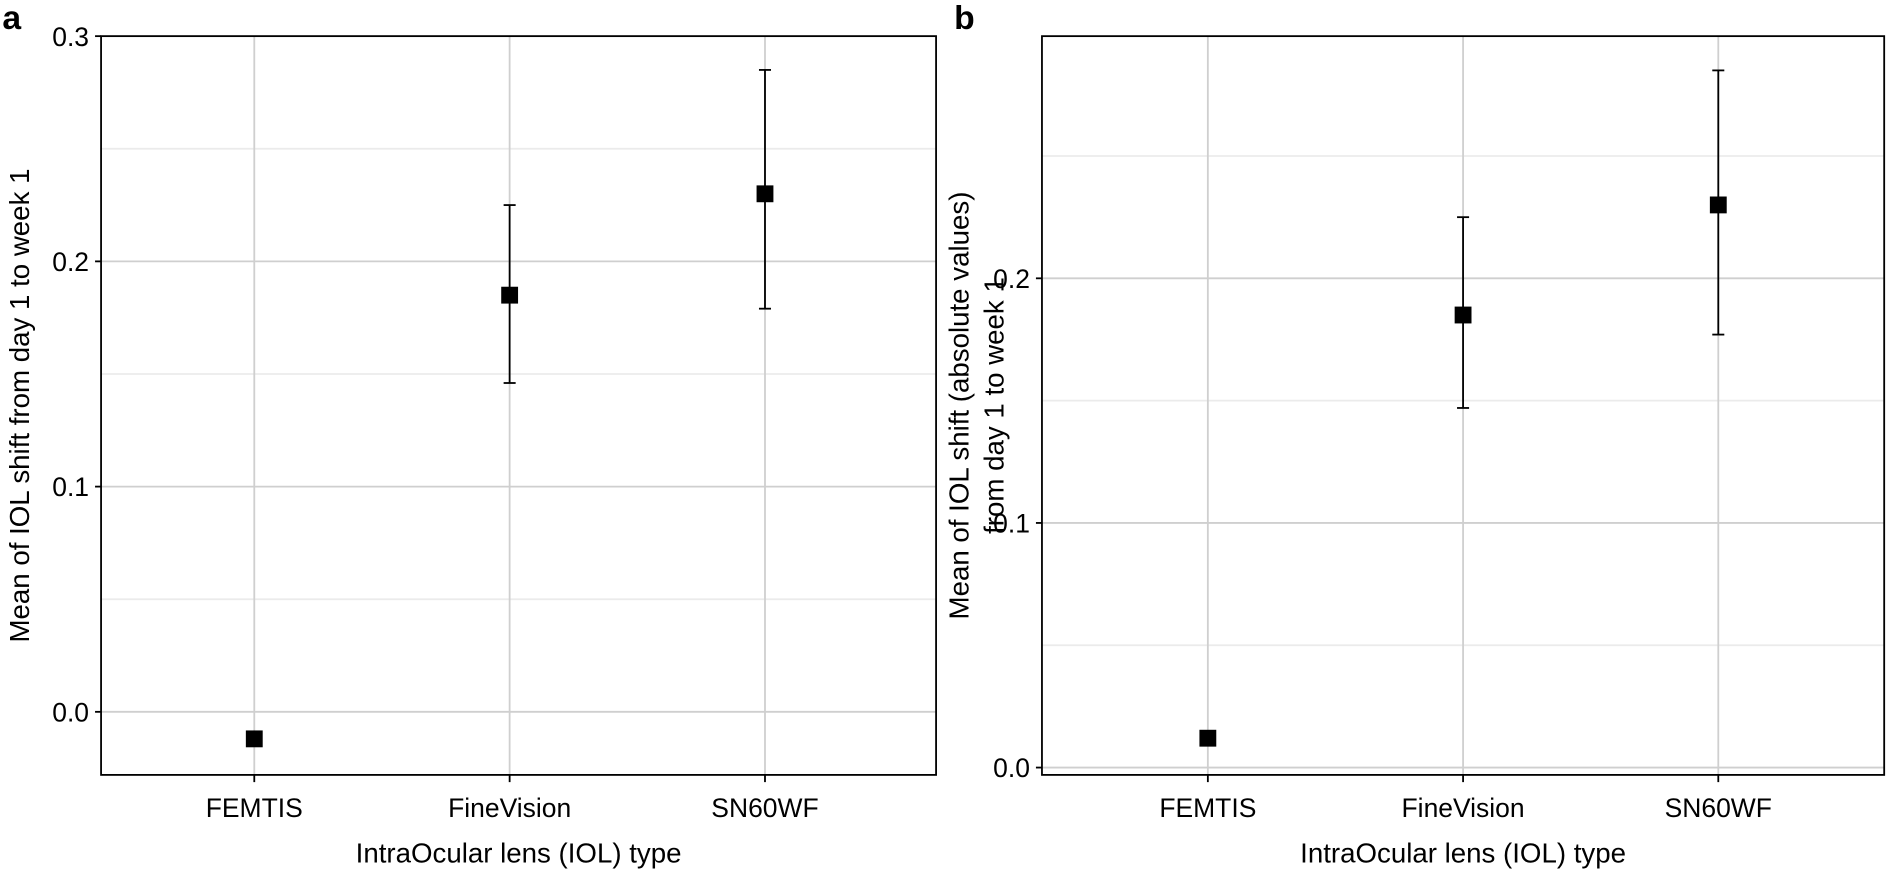  What do you see at coordinates (19, 406) in the screenshot?
I see `y-axis-title: Mean of IOL shift from day 1 to week 1` at bounding box center [19, 406].